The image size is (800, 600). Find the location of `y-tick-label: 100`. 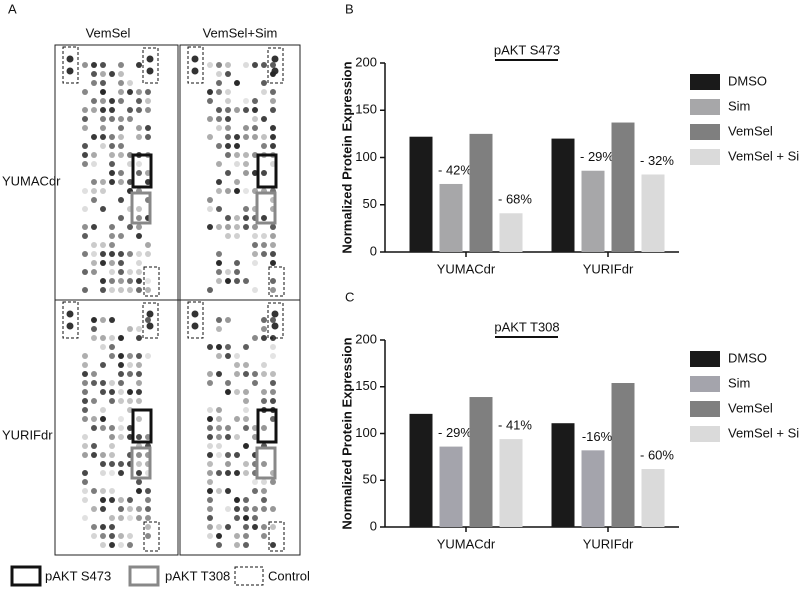

y-tick-label: 100 is located at coordinates (366, 156).